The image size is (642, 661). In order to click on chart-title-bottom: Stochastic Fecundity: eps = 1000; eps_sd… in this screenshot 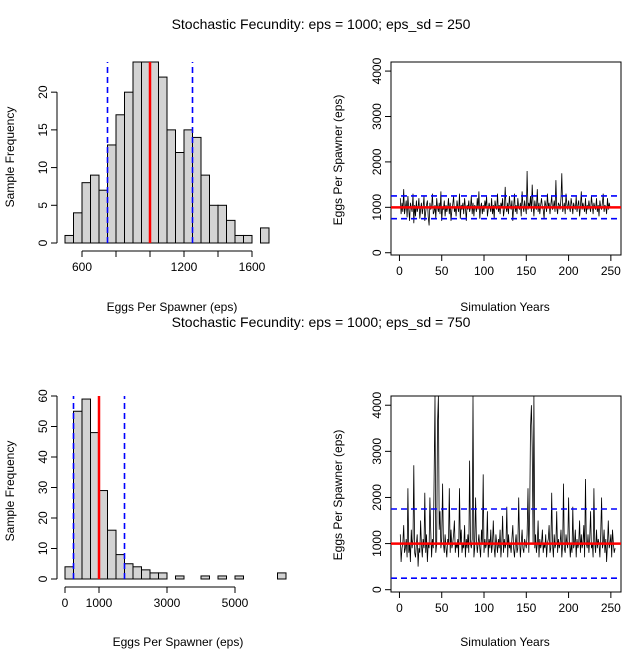, I will do `click(321, 322)`.